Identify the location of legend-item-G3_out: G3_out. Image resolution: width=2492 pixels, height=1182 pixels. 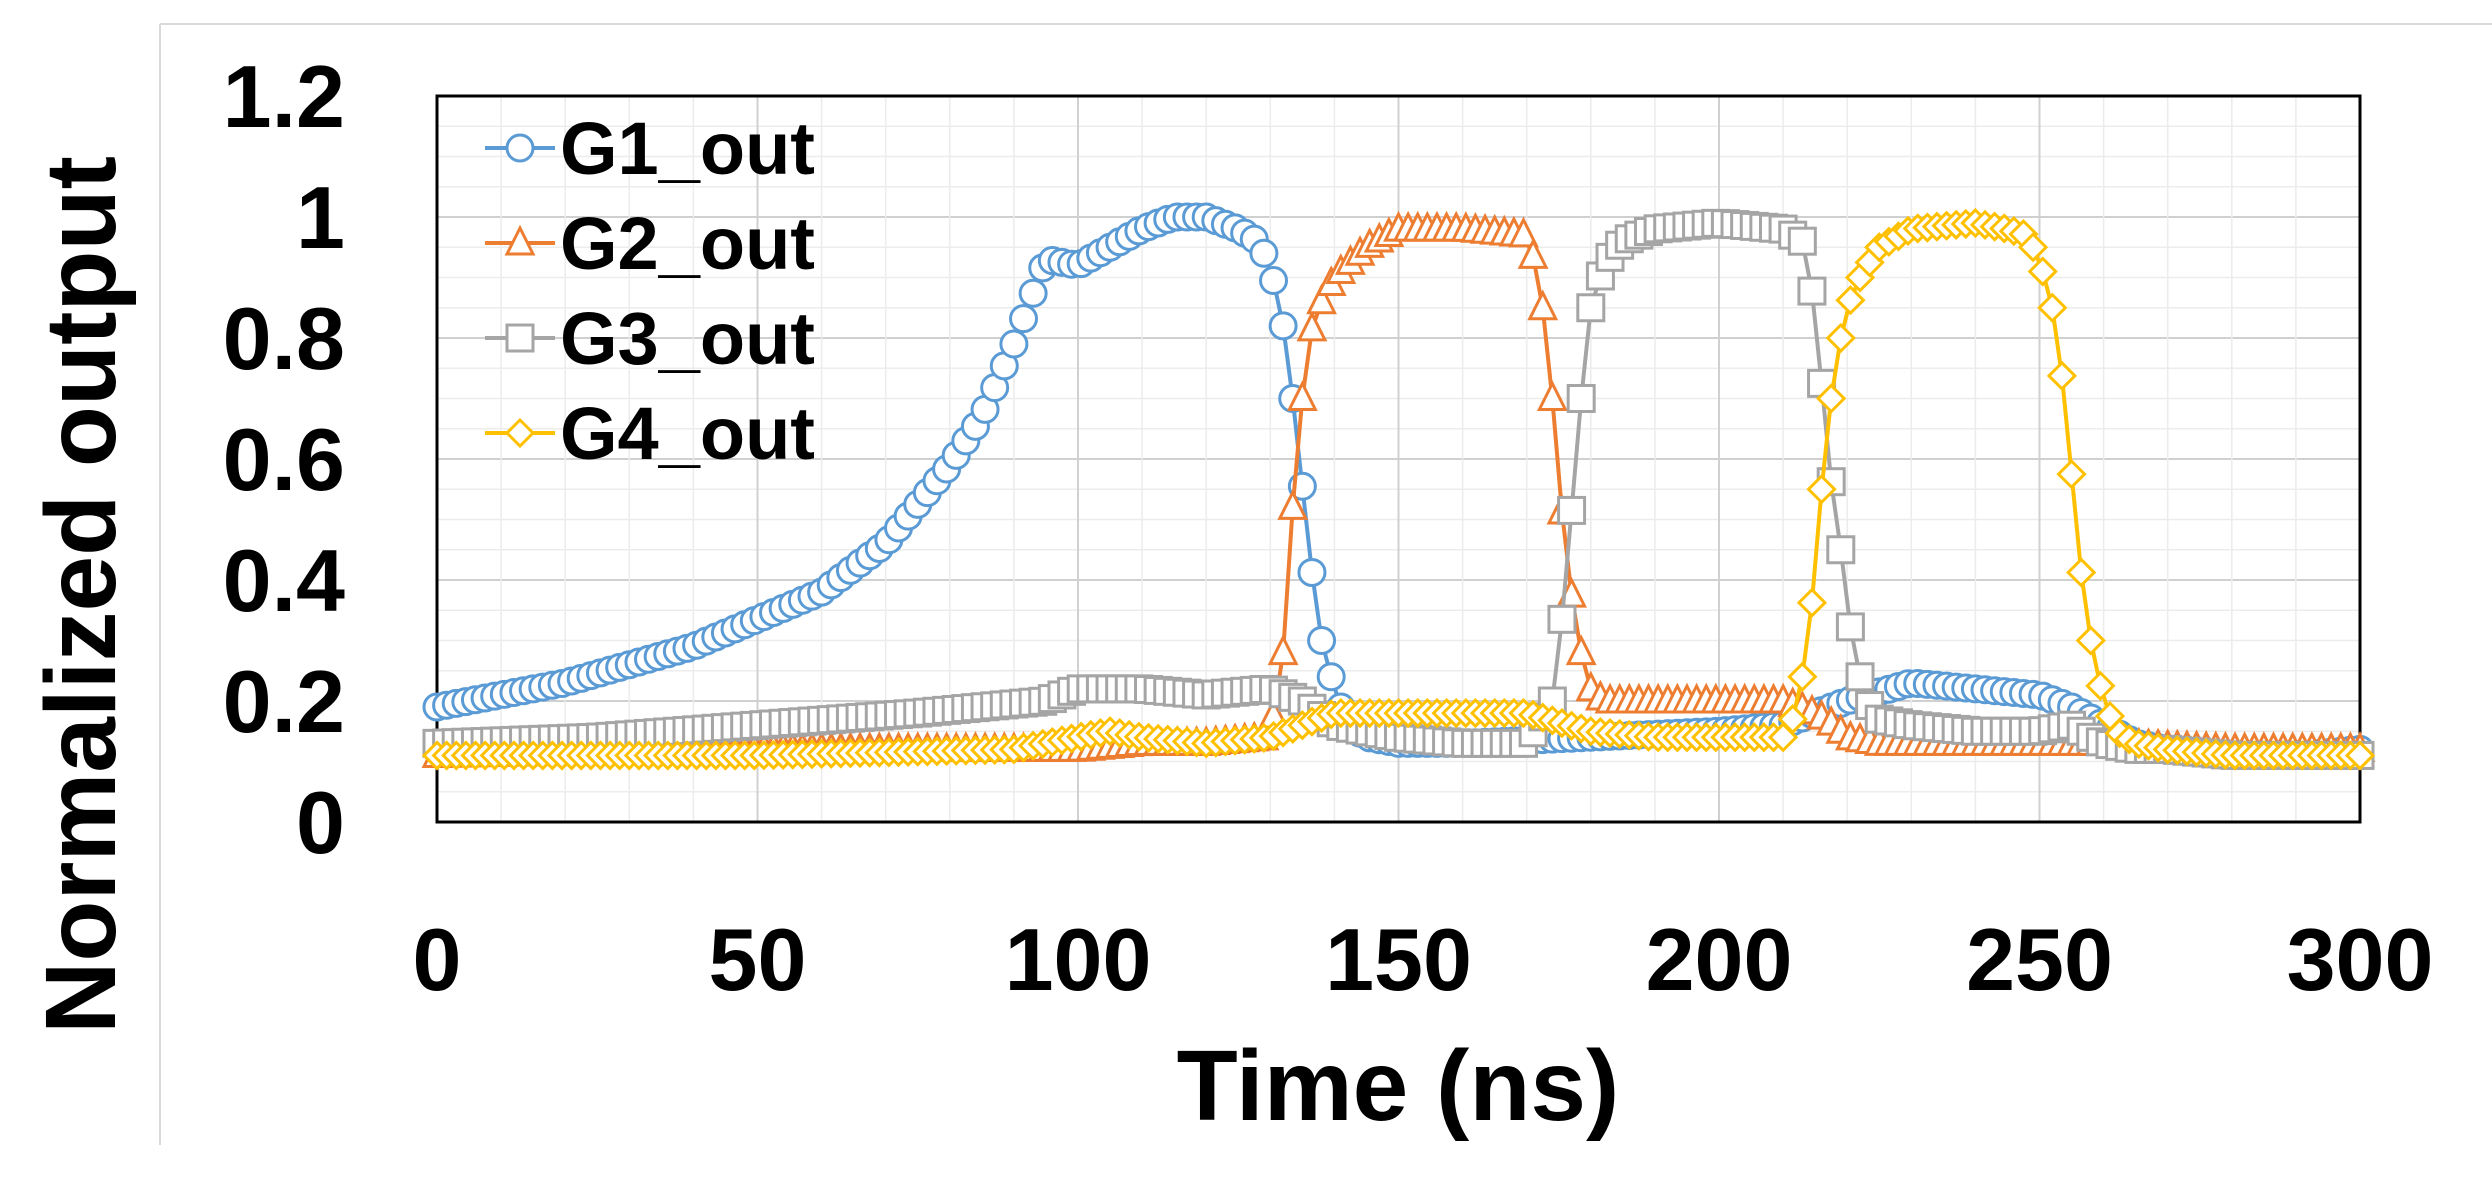
(650, 338).